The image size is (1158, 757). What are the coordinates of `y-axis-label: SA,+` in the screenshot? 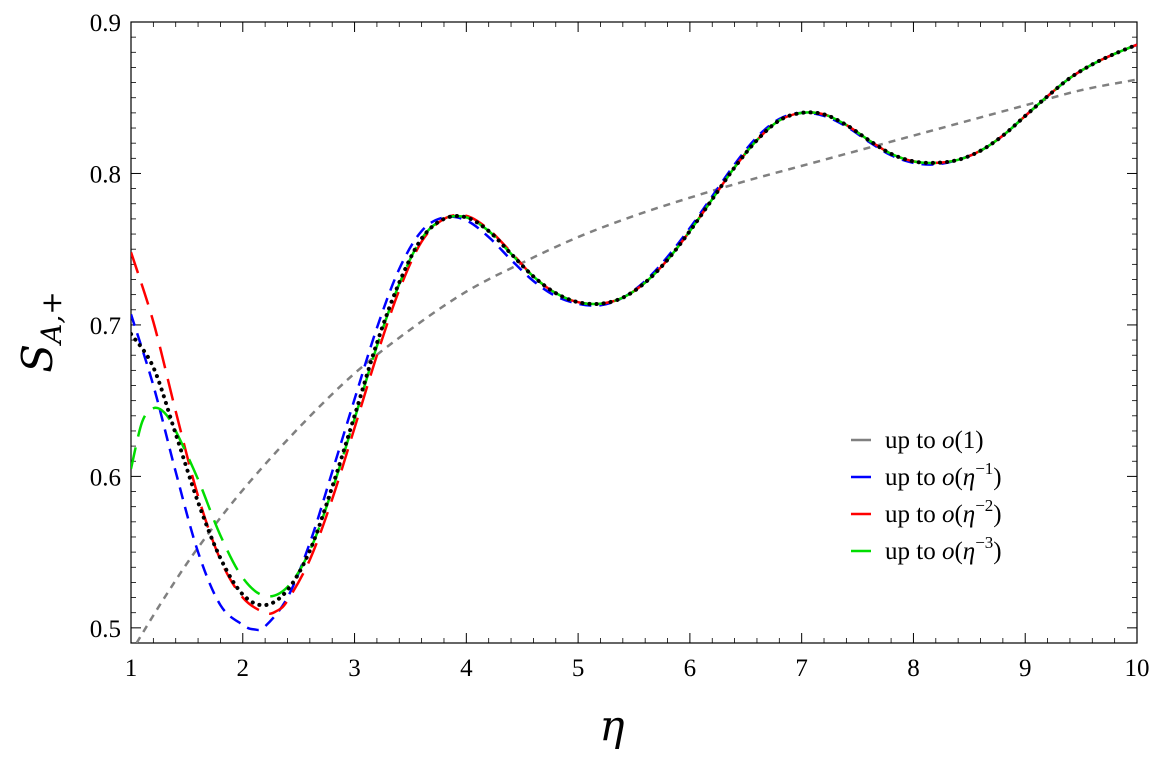 It's located at (40, 331).